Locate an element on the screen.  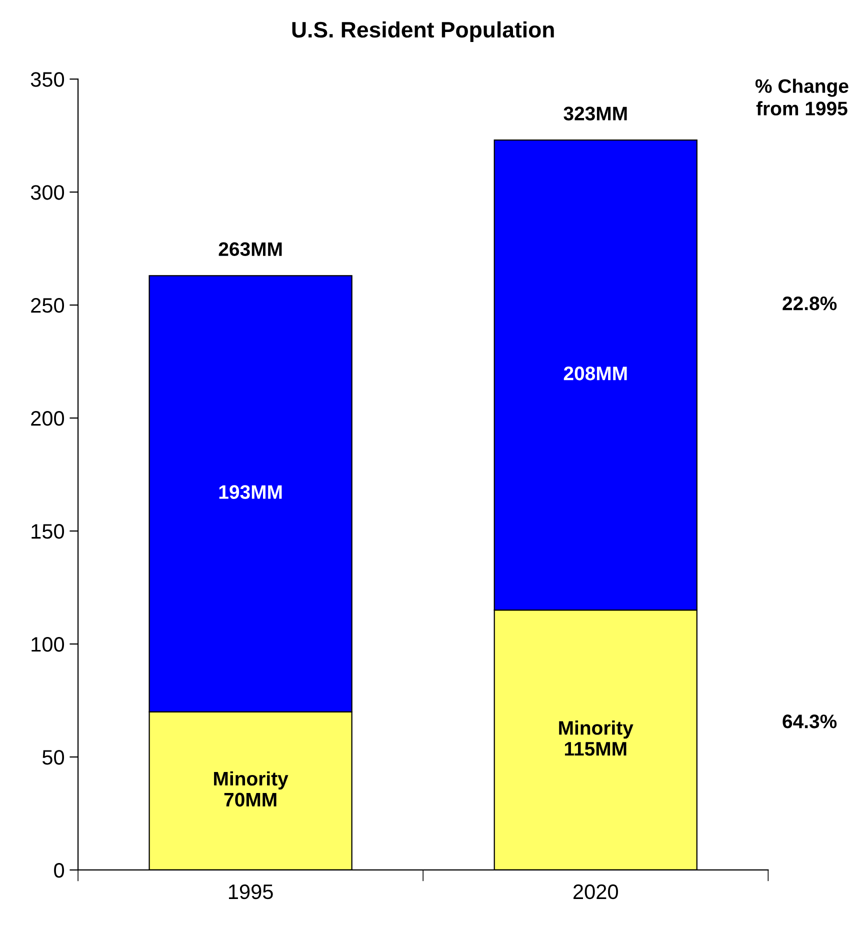
y-tick-label: 0 is located at coordinates (59, 870).